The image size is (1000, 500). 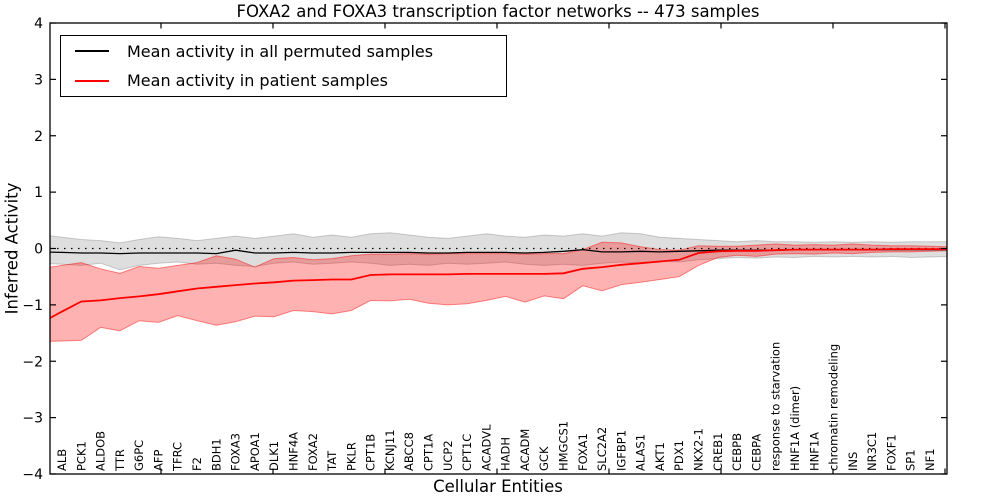 What do you see at coordinates (544, 458) in the screenshot?
I see `gene-label: GCK` at bounding box center [544, 458].